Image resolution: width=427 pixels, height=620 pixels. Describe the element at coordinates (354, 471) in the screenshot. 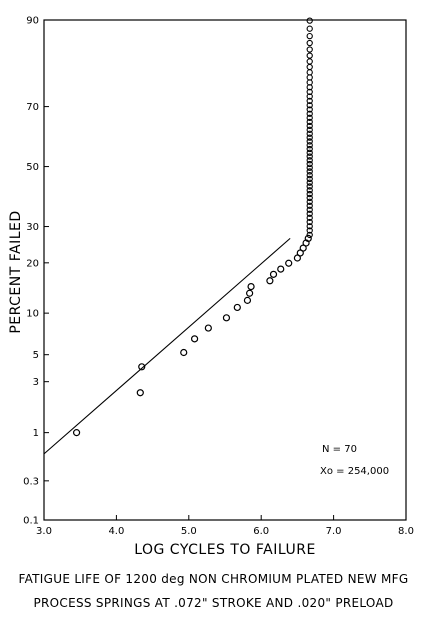

I see `annotation-xo: Xo = 254,000` at that location.